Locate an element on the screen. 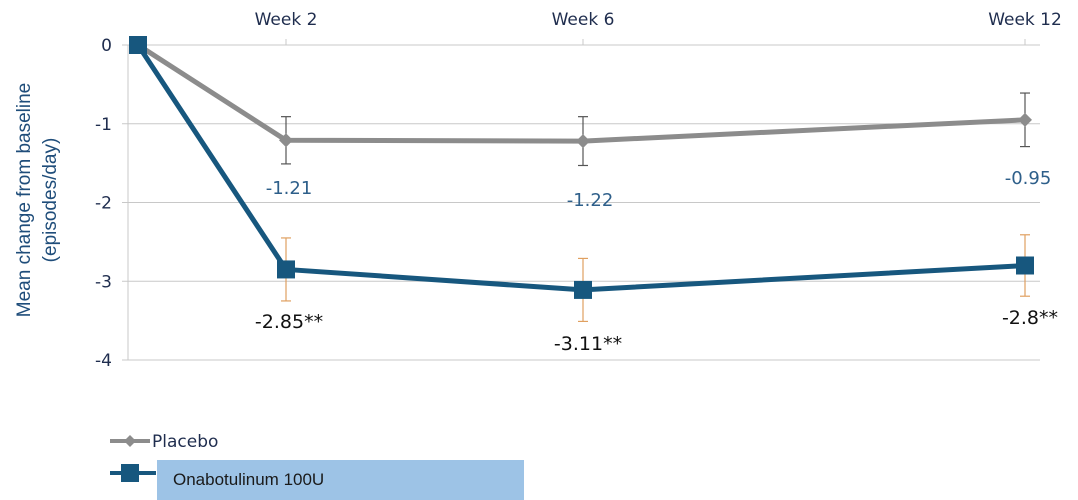 The width and height of the screenshot is (1078, 500). legend-label: Placebo is located at coordinates (185, 442).